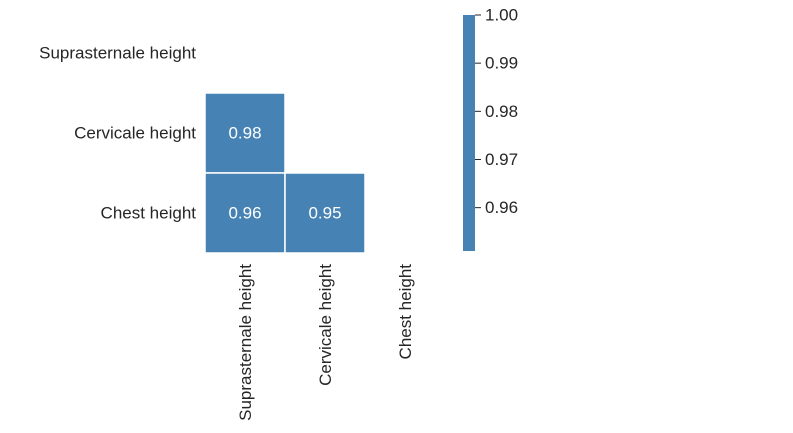 The width and height of the screenshot is (793, 433). I want to click on heatmap-cell-value: 0.95, so click(324, 213).